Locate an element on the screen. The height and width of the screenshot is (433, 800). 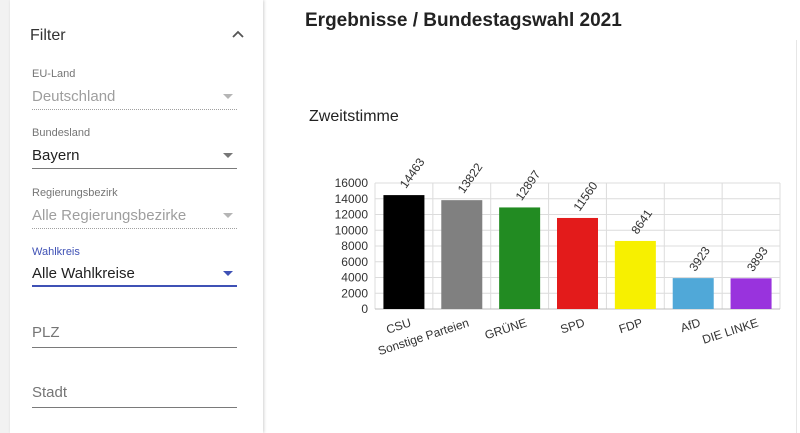
regierungsbezirk-underline is located at coordinates (134, 228).